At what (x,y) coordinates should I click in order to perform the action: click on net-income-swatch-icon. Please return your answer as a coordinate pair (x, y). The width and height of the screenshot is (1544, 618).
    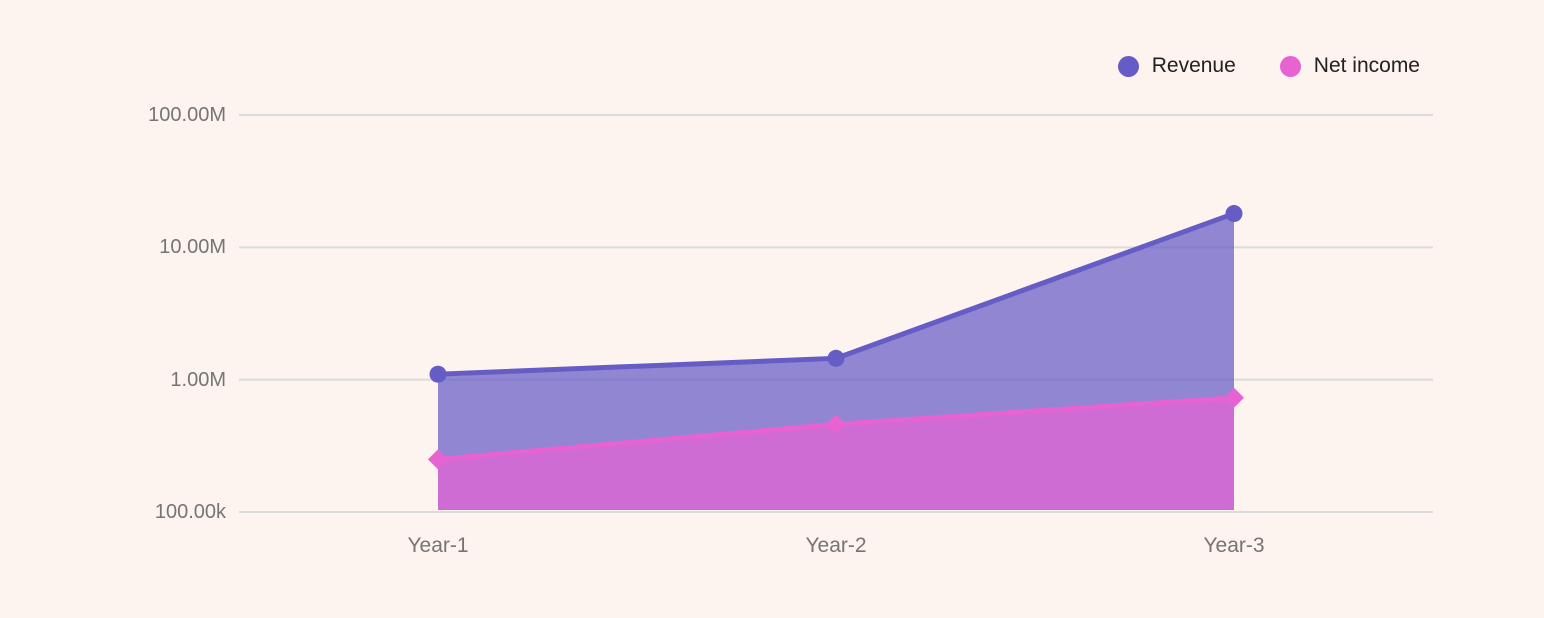
    Looking at the image, I should click on (1290, 66).